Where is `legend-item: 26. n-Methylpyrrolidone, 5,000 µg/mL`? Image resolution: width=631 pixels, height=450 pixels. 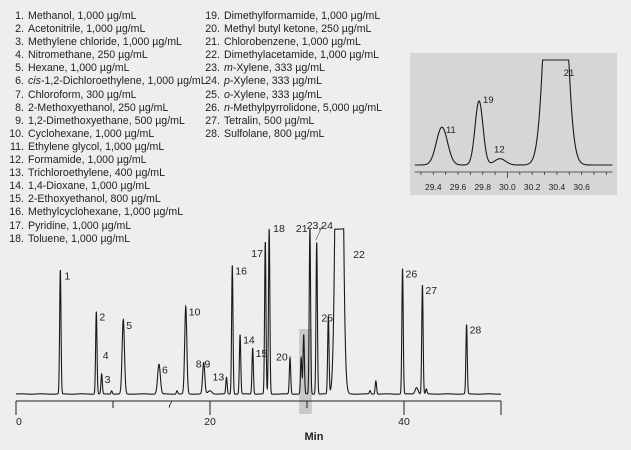
legend-item: 26. n-Methylpyrrolidone, 5,000 µg/mL is located at coordinates (291, 108).